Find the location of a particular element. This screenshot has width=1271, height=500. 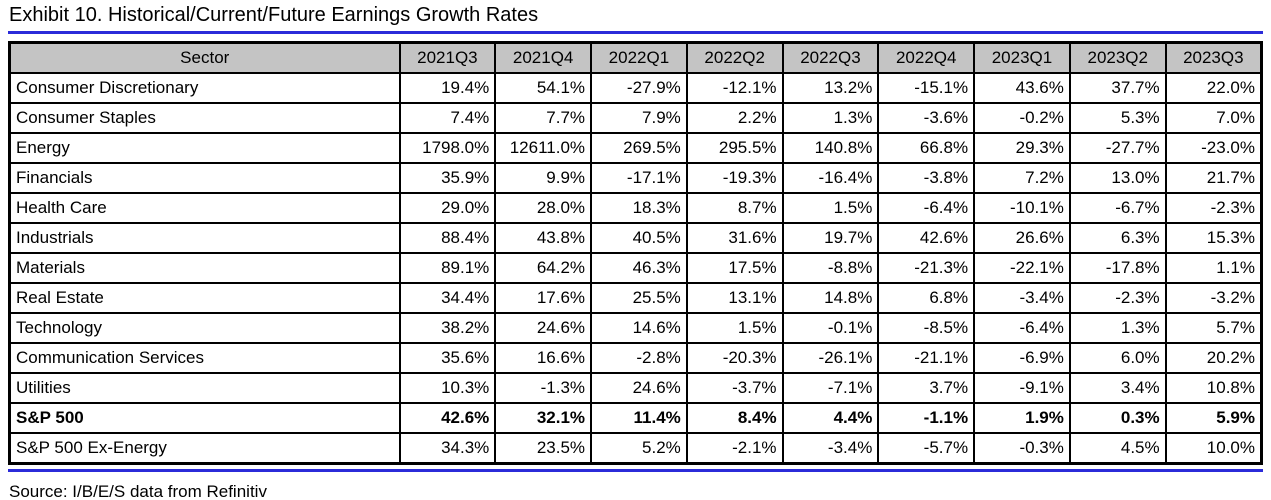

value-cell: -17.1% is located at coordinates (639, 178).